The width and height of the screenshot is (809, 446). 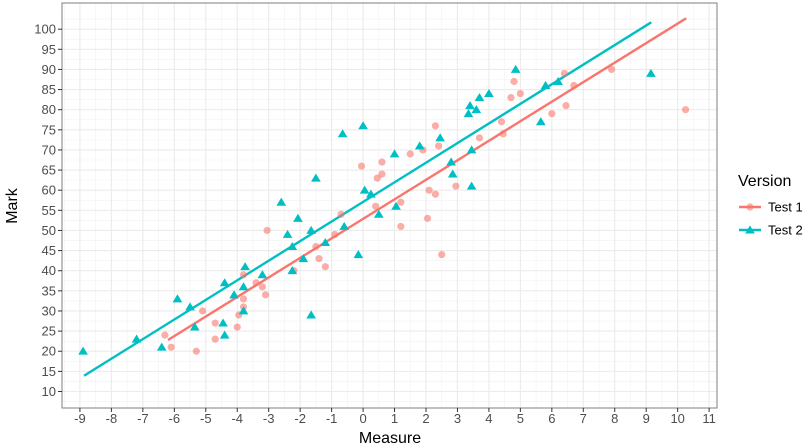 I want to click on y-tick-label: 90, so click(x=49, y=69).